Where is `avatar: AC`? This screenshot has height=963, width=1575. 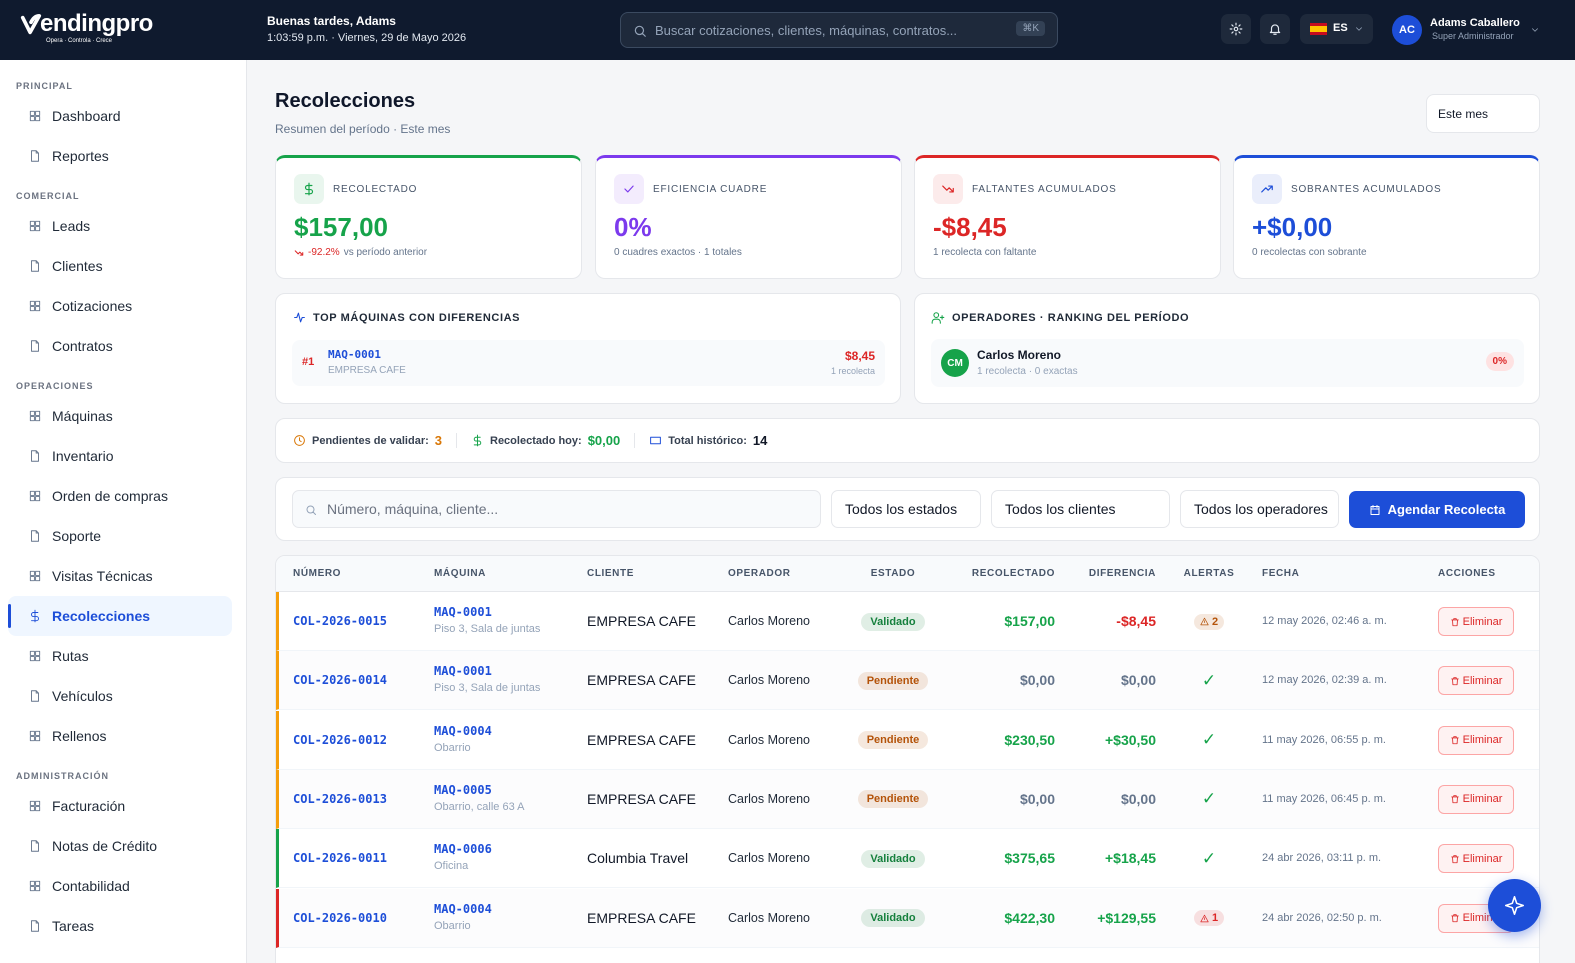
avatar: AC is located at coordinates (1407, 30).